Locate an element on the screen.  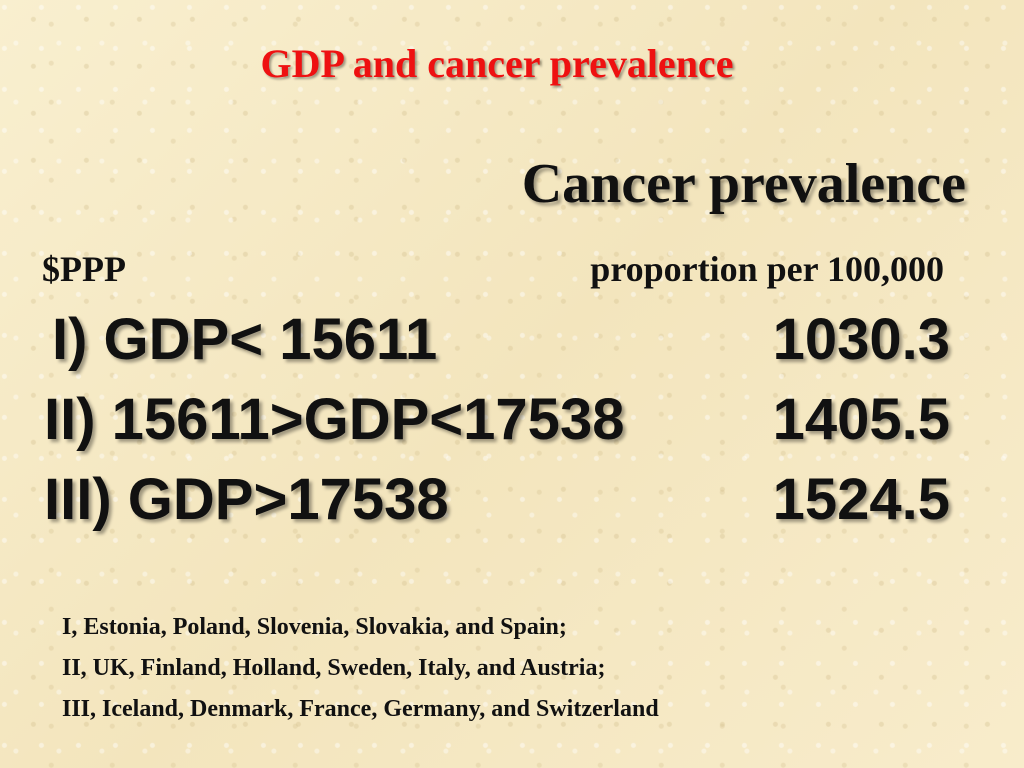
gdp-group-1-value: 1030.3 is located at coordinates (861, 339).